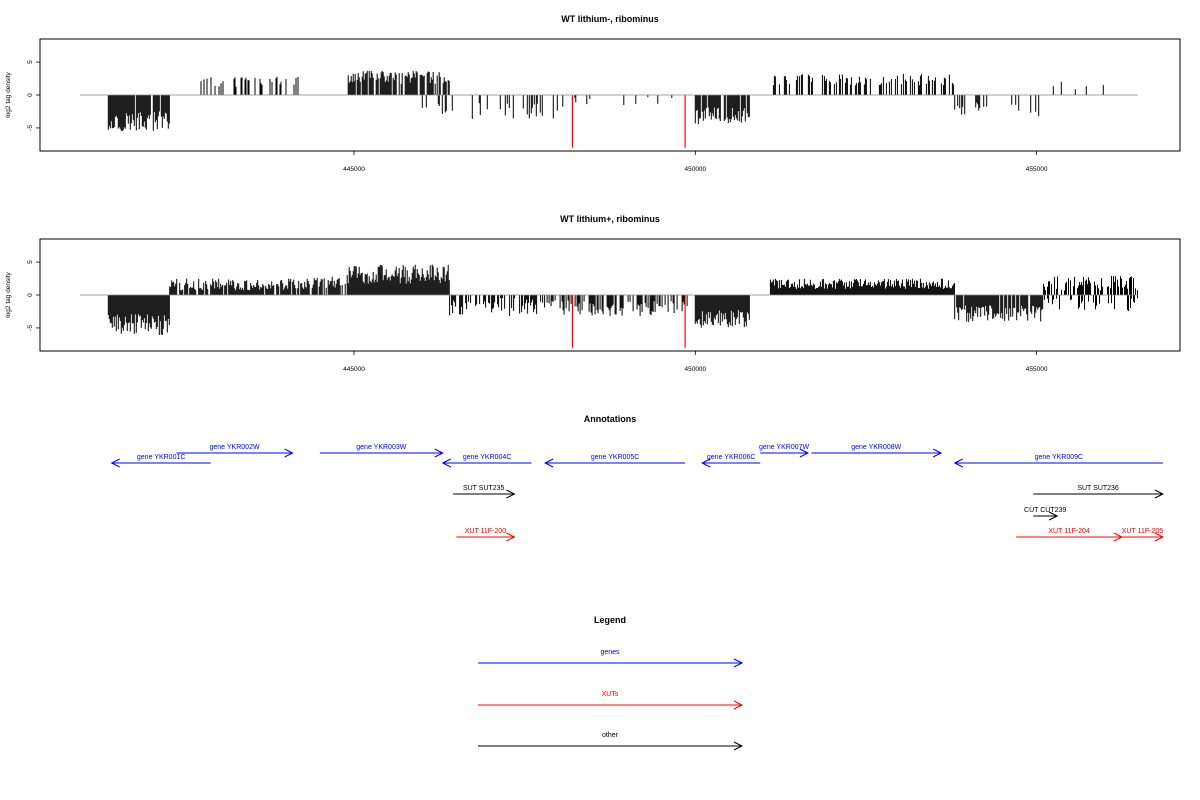 This screenshot has width=1200, height=800. What do you see at coordinates (610, 219) in the screenshot?
I see `panel-2-title: WT lithium+, ribominus` at bounding box center [610, 219].